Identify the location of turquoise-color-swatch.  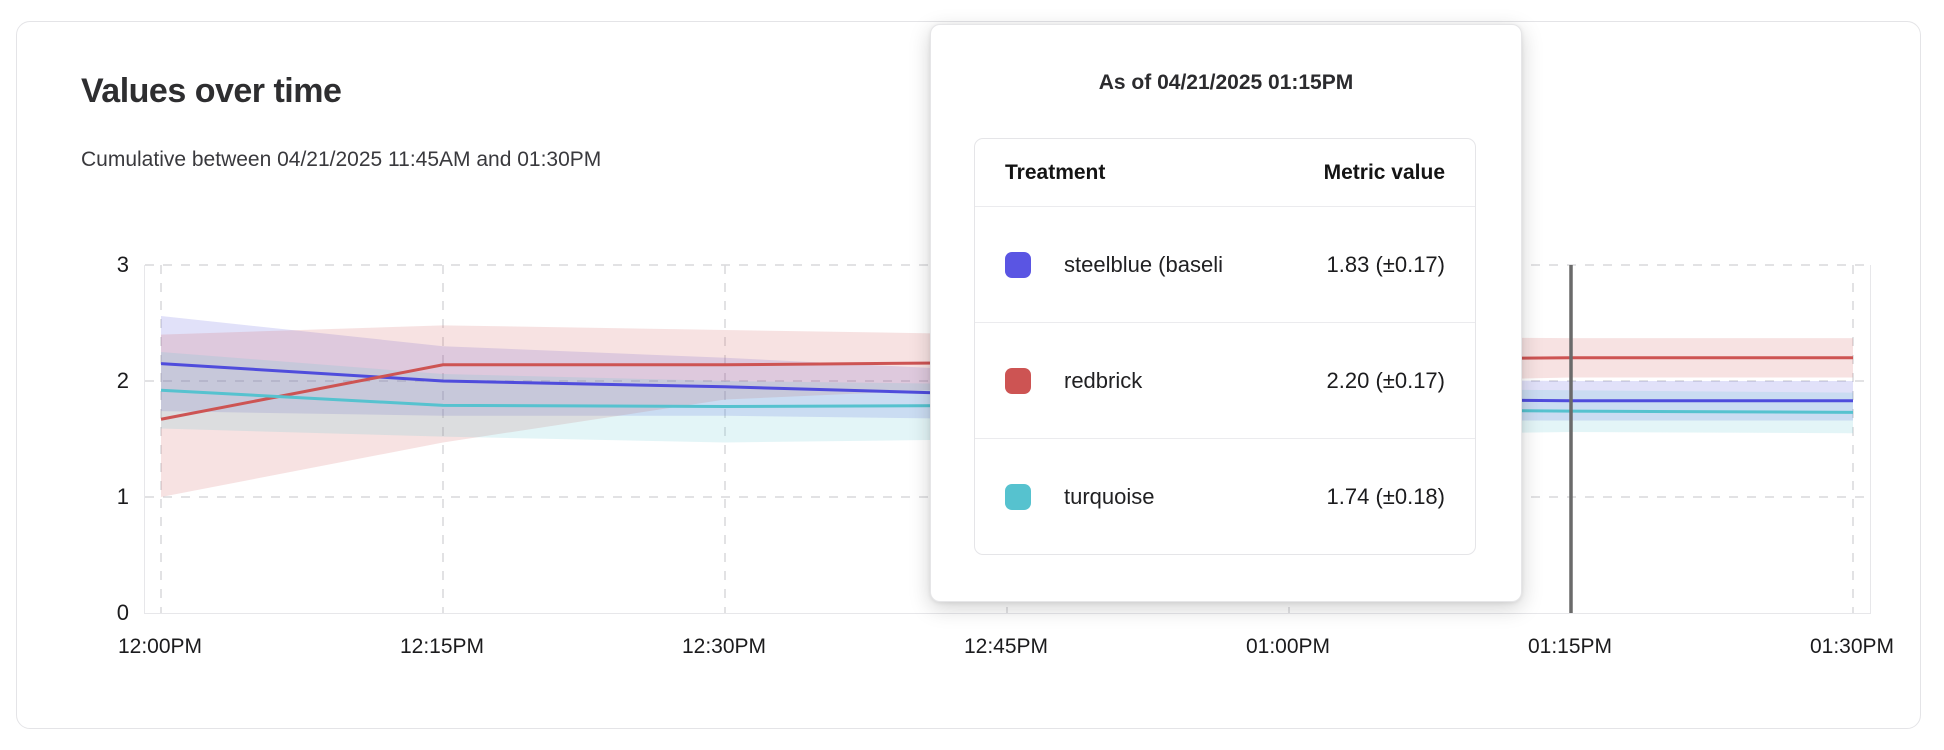
(1018, 496).